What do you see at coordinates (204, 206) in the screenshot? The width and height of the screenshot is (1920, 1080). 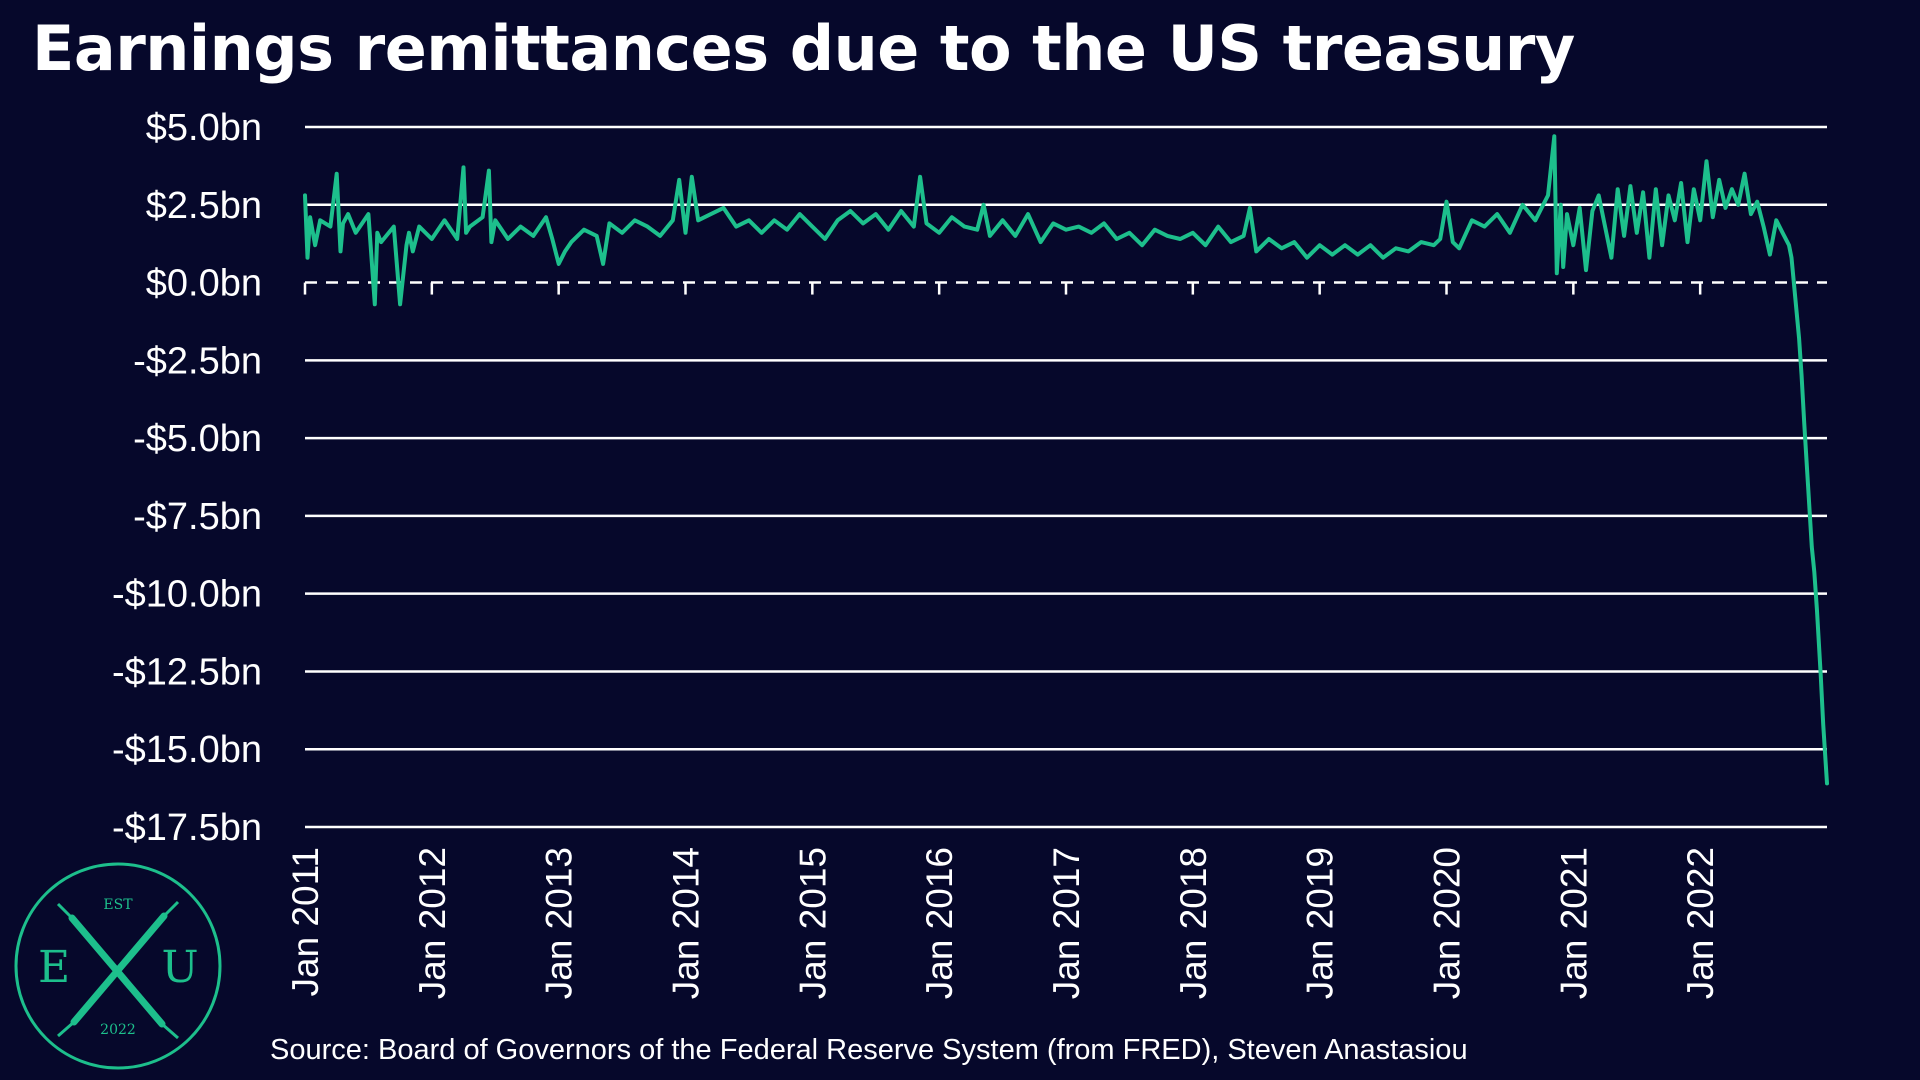 I see `y-tick-label: $2.5bn` at bounding box center [204, 206].